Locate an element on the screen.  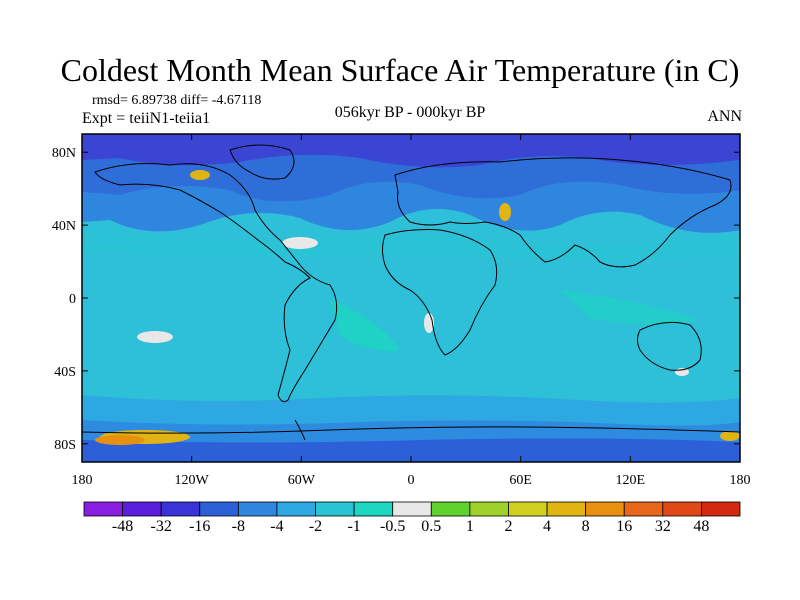
warm-anomaly-caspian is located at coordinates (505, 212).